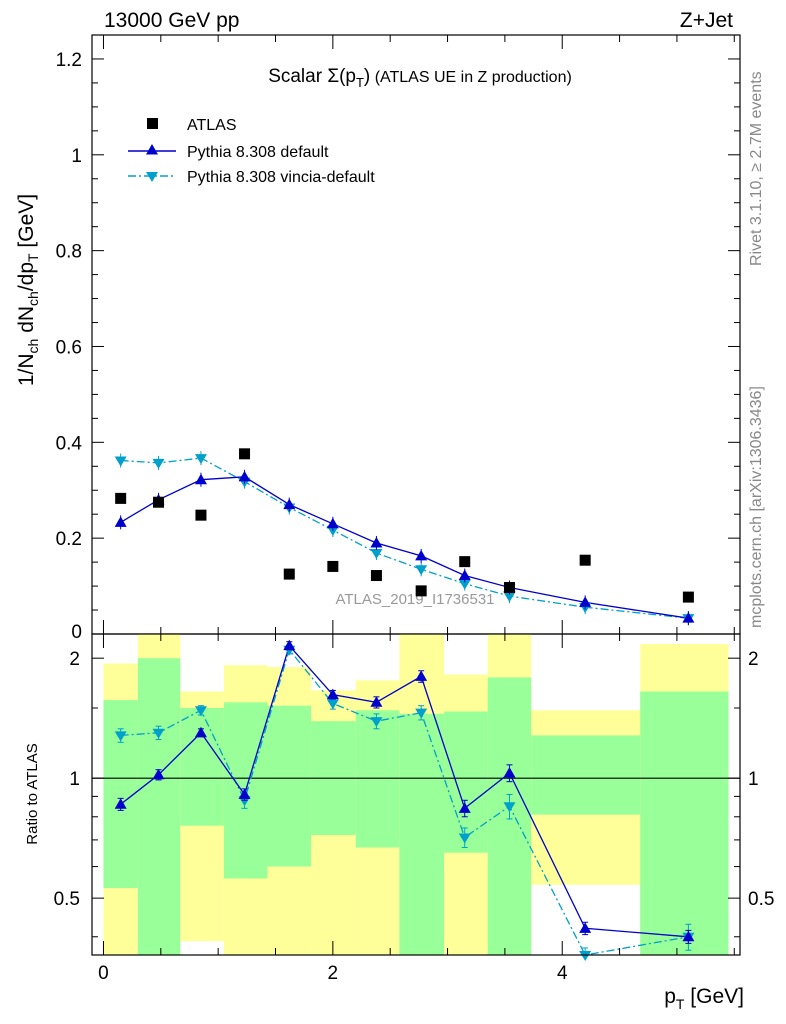 This screenshot has height=1024, width=786. What do you see at coordinates (562, 973) in the screenshot?
I see `x-tick-label: 4` at bounding box center [562, 973].